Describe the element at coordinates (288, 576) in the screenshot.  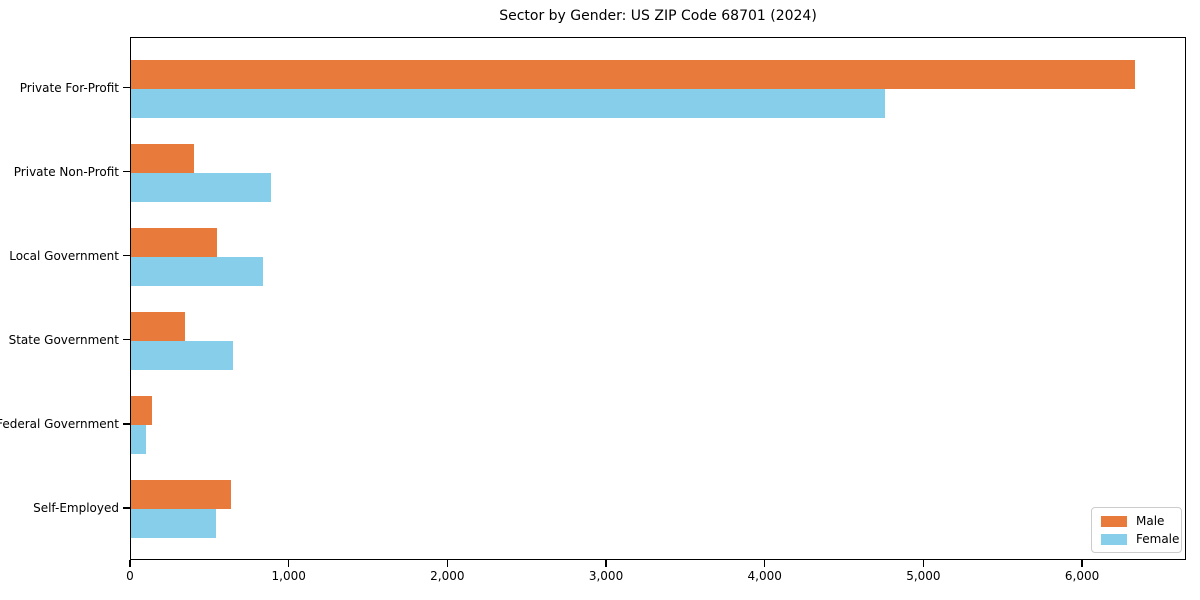
I see `x-tick-label: 1,000` at that location.